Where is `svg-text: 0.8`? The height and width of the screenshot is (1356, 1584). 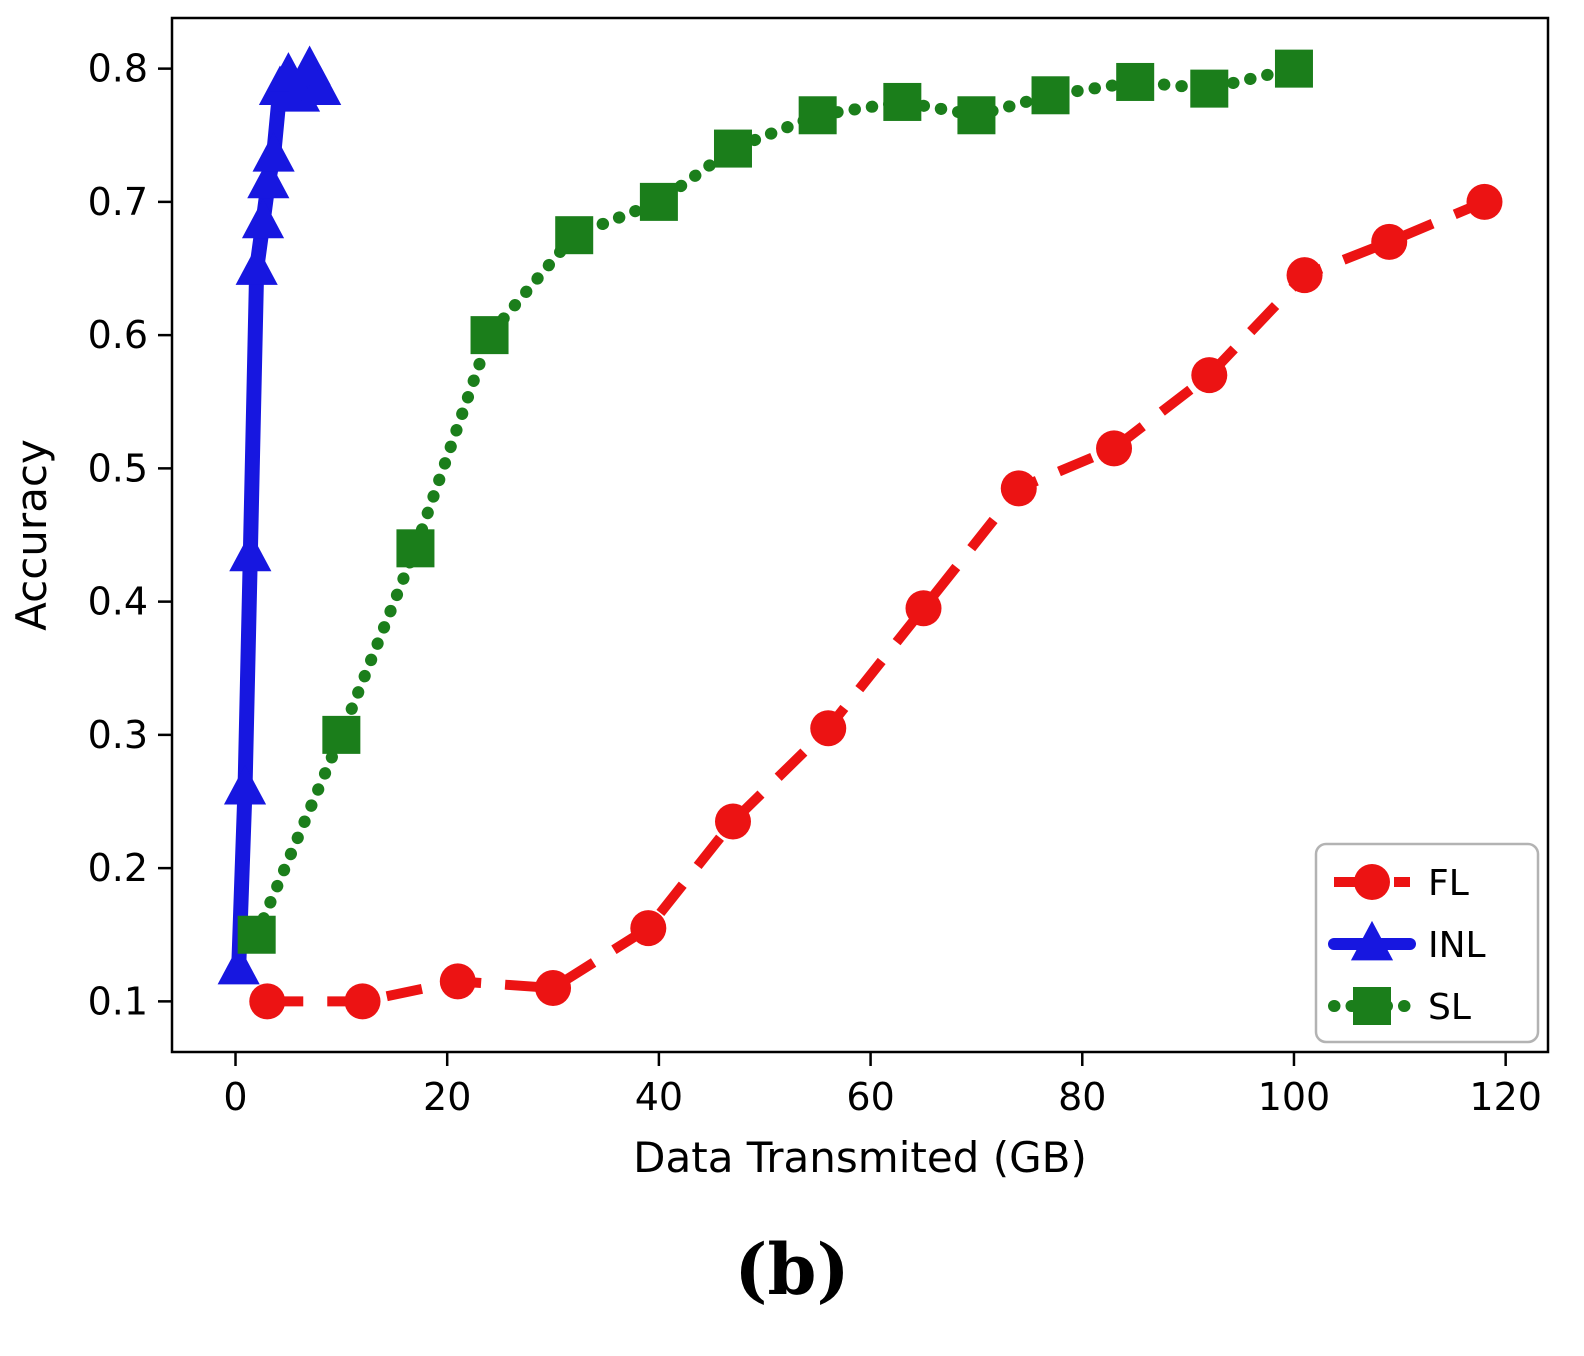
svg-text: 0.8 is located at coordinates (118, 69).